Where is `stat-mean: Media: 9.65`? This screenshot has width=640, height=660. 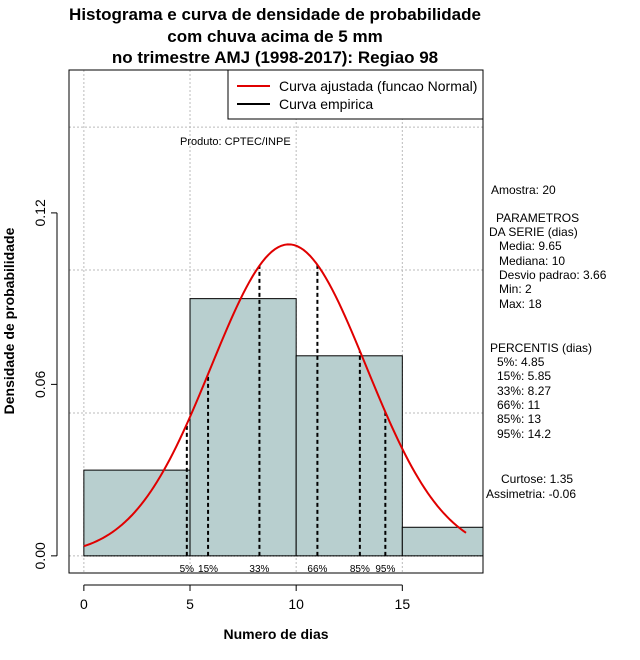
stat-mean: Media: 9.65 is located at coordinates (530, 246).